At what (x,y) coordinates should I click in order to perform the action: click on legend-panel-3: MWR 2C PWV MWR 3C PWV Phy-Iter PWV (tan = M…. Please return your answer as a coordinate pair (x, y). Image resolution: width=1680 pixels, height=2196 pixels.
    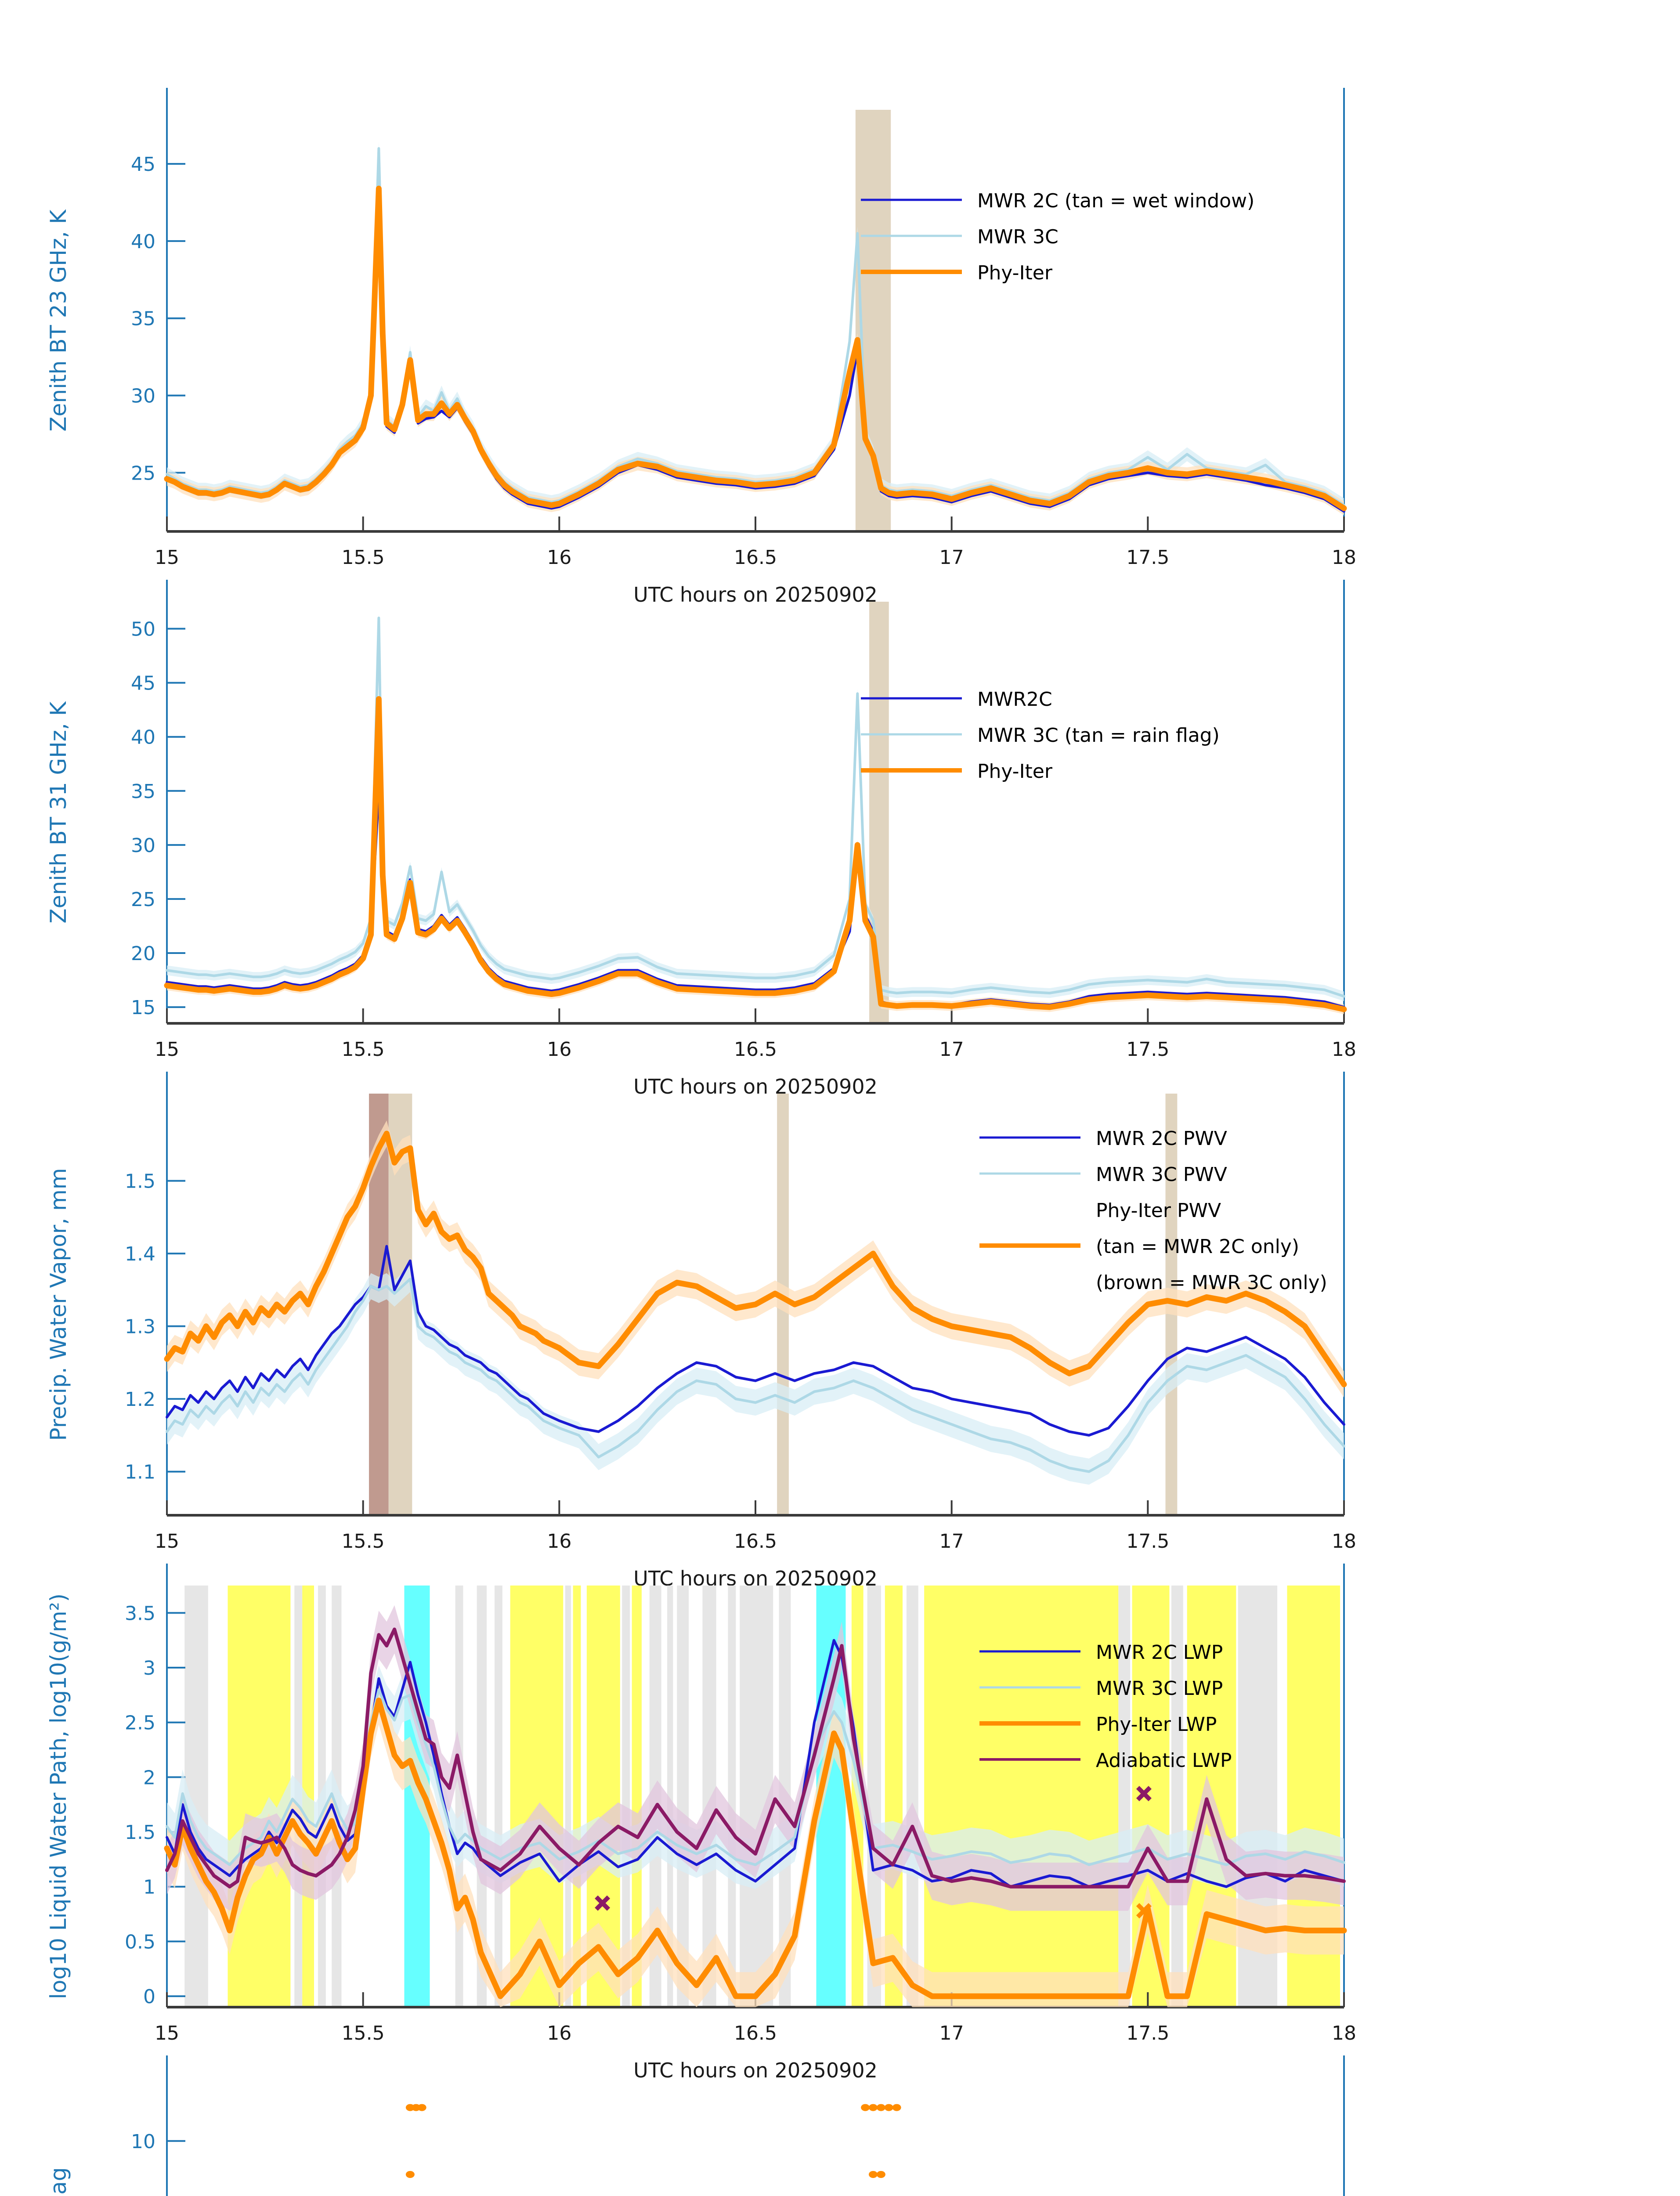
    Looking at the image, I should click on (1153, 1210).